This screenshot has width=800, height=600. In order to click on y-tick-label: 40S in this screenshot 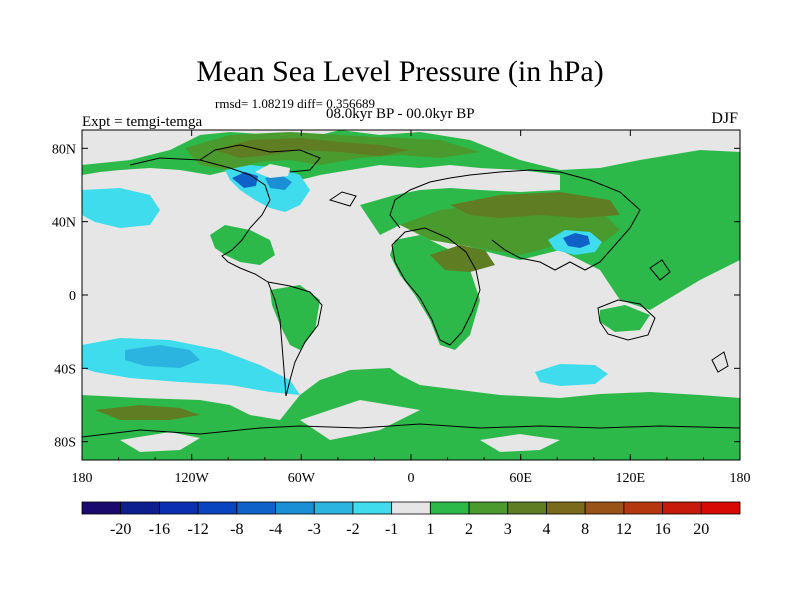, I will do `click(65, 369)`.